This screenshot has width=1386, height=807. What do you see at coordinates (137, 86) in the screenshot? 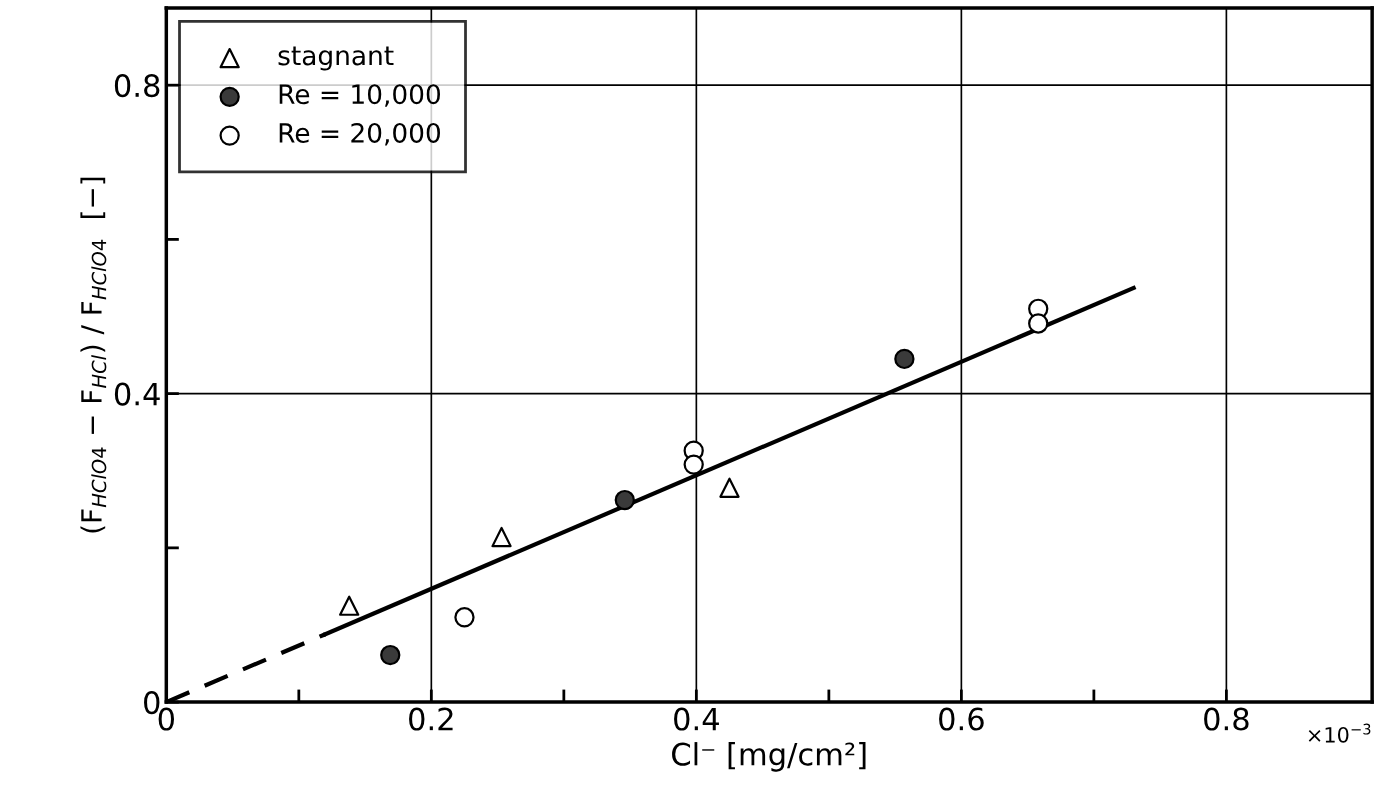
I see `y-tick-label: 0.8` at bounding box center [137, 86].